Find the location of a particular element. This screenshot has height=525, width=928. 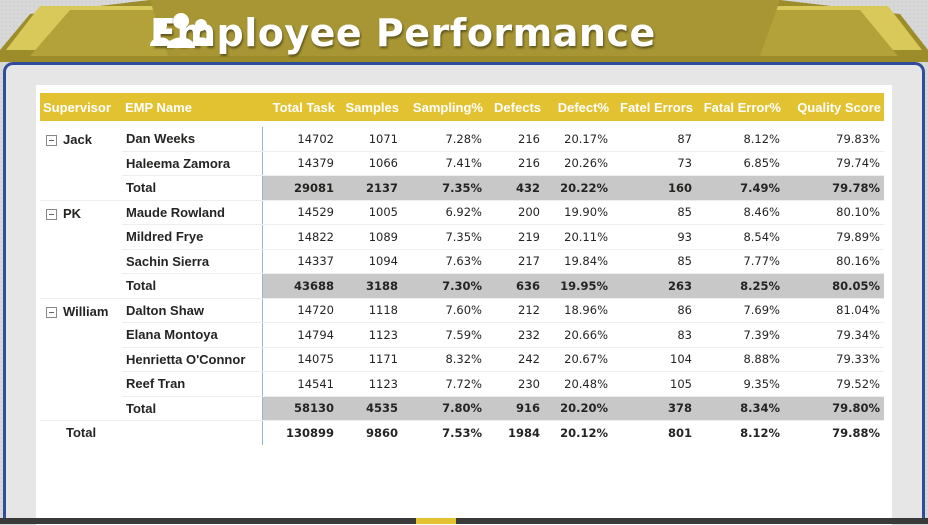

value-cell: 14794 is located at coordinates (300, 335).